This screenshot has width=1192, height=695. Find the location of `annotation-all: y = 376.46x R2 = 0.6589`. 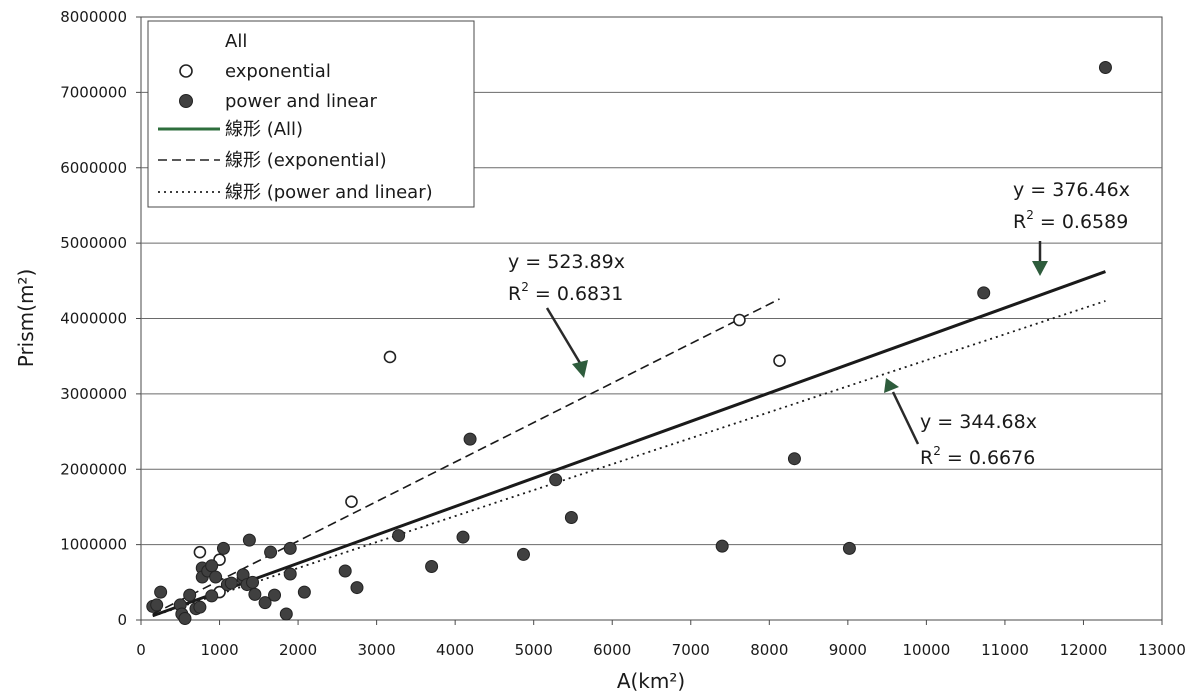

annotation-all: y = 376.46x R2 = 0.6589 is located at coordinates (1071, 227).